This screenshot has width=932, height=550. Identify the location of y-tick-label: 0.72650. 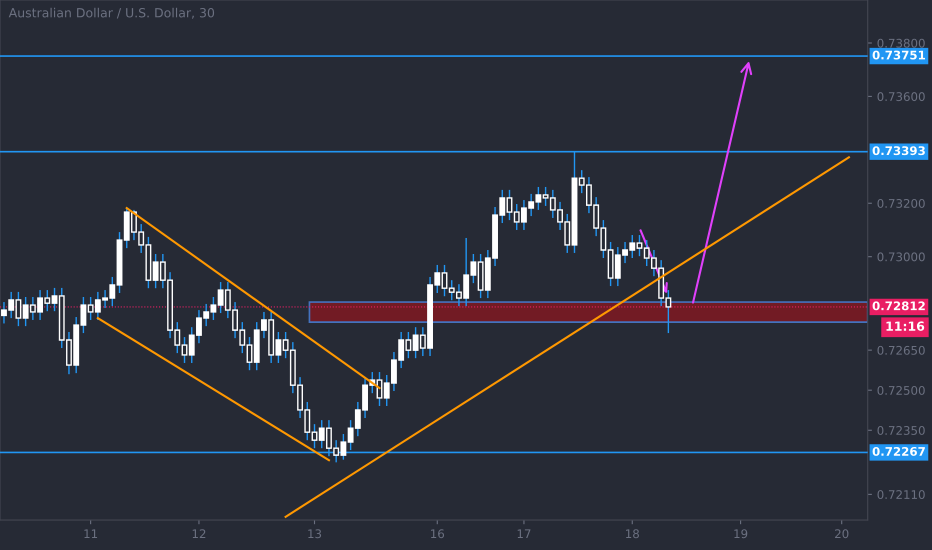
(901, 350).